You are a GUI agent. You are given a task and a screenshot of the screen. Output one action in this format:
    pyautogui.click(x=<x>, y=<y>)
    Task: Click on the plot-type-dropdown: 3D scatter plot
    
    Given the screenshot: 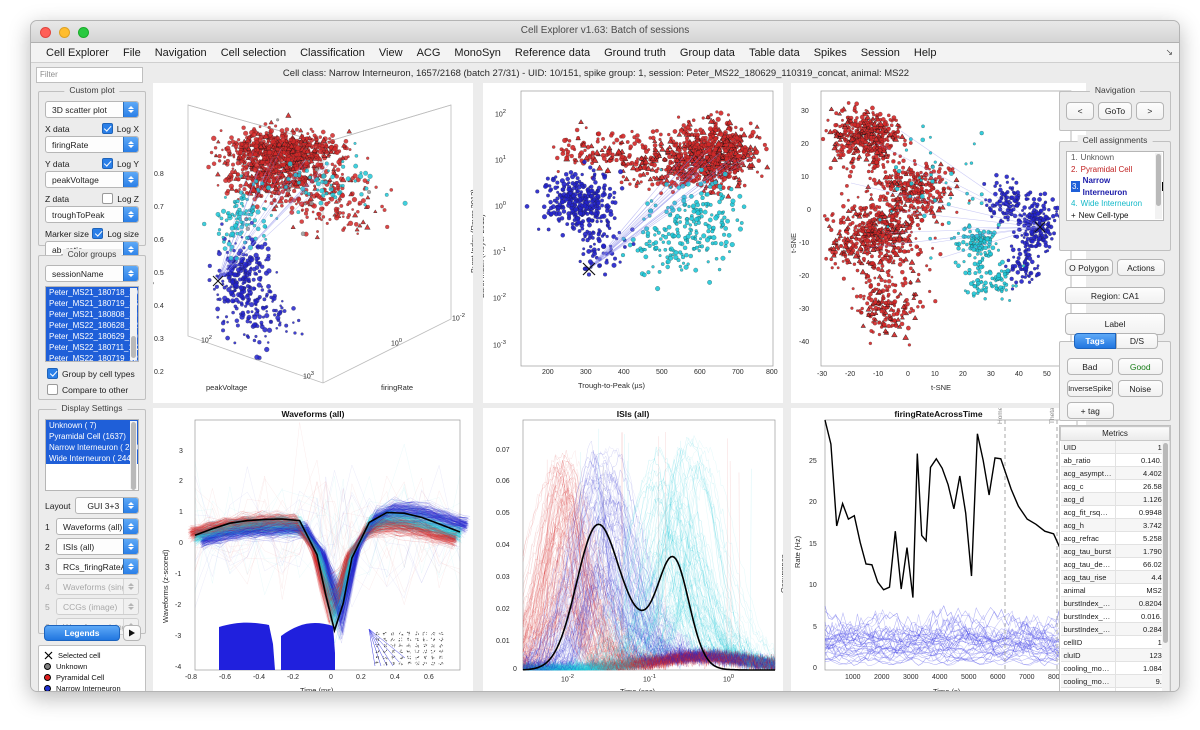 What is the action you would take?
    pyautogui.click(x=92, y=109)
    